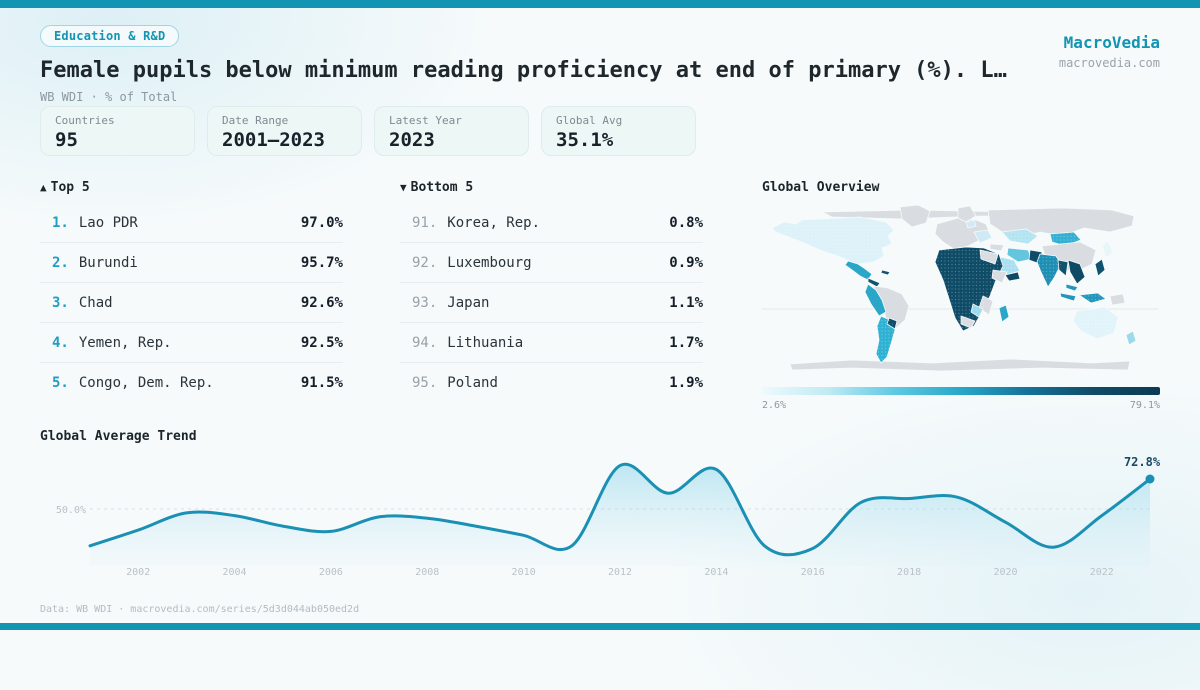 Image resolution: width=1200 pixels, height=690 pixels. I want to click on y-axis-label: 50.0%, so click(71, 510).